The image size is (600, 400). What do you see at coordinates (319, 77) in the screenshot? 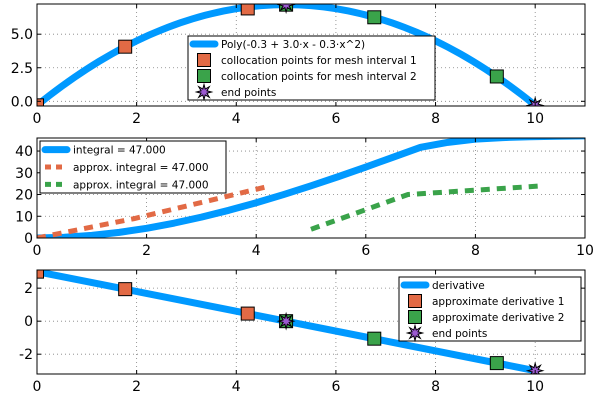
I see `legend-label: collocation points for mesh interval 2` at bounding box center [319, 77].